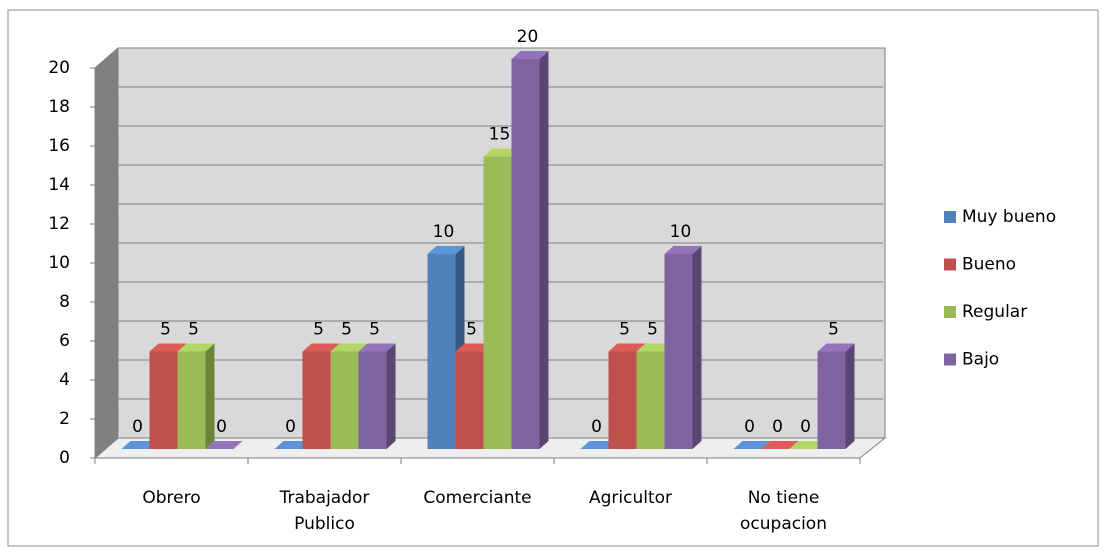 The image size is (1105, 551). I want to click on data-label: 15, so click(500, 135).